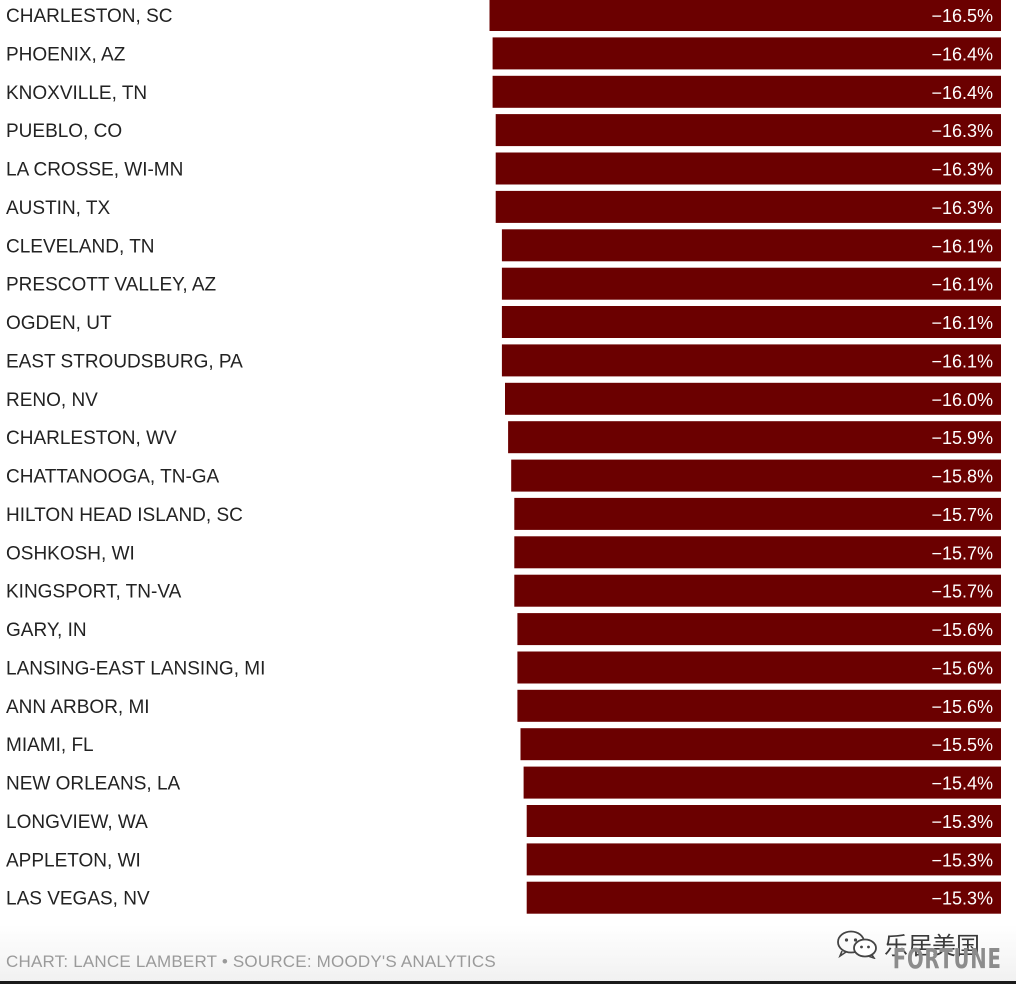 This screenshot has height=984, width=1016. What do you see at coordinates (962, 16) in the screenshot?
I see `value-label-1: −16.5%` at bounding box center [962, 16].